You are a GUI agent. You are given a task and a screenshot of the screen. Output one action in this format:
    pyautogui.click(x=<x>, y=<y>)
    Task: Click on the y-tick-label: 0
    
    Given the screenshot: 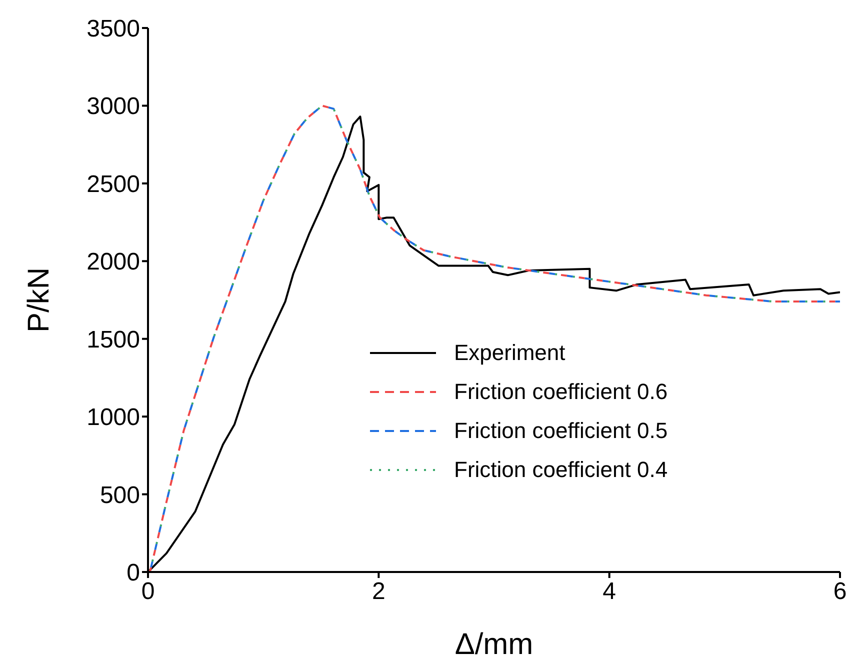 What is the action you would take?
    pyautogui.click(x=133, y=573)
    